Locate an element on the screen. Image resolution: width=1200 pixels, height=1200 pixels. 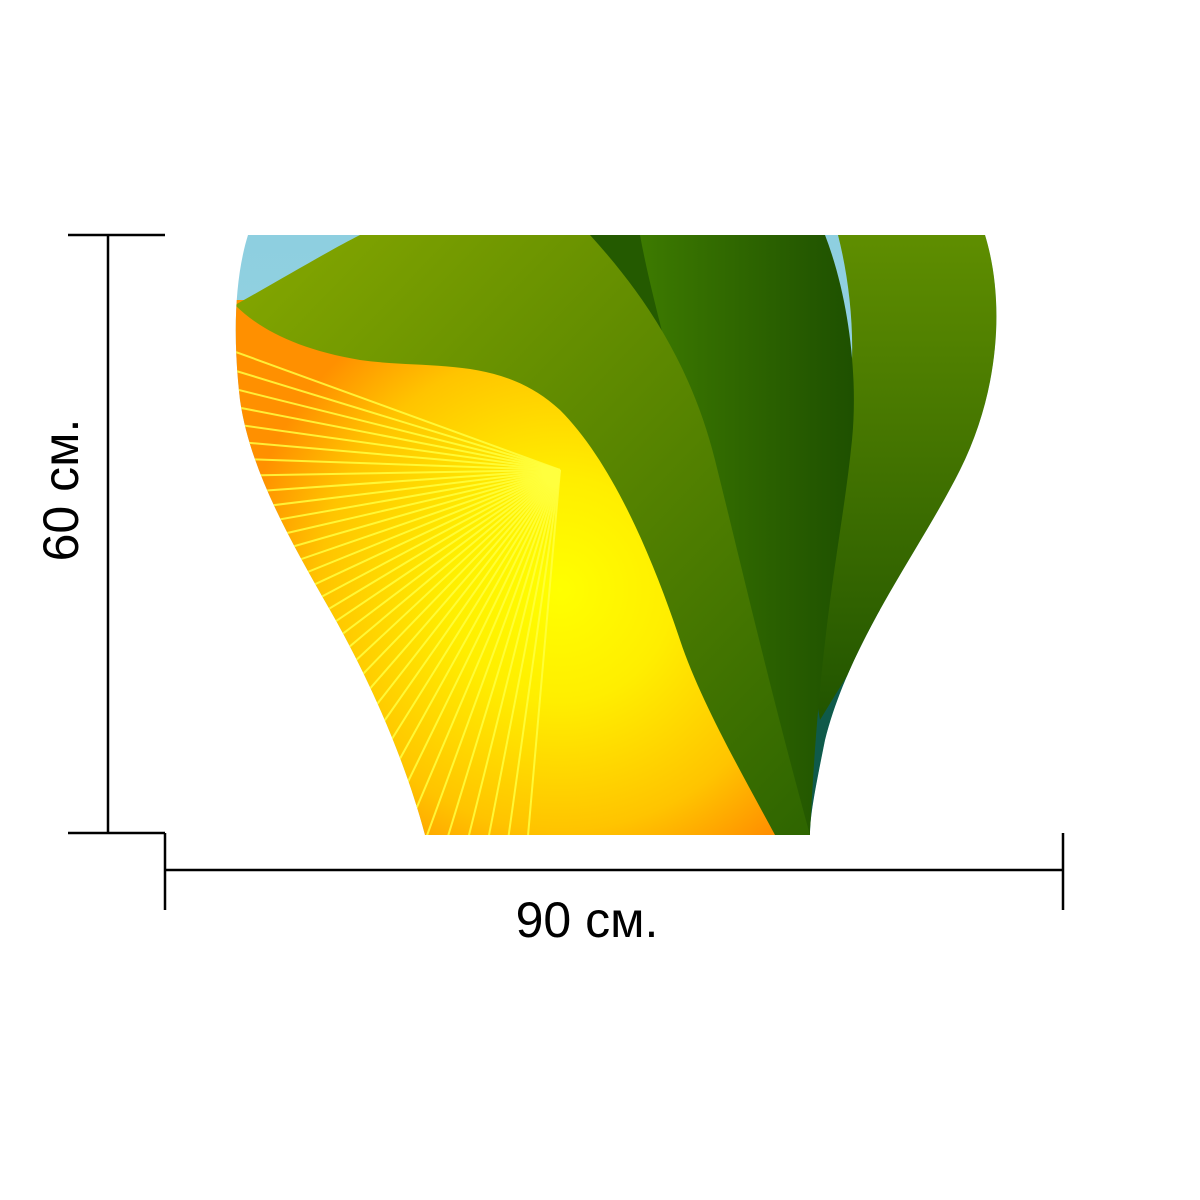
width-dimension is located at coordinates (614, 871).